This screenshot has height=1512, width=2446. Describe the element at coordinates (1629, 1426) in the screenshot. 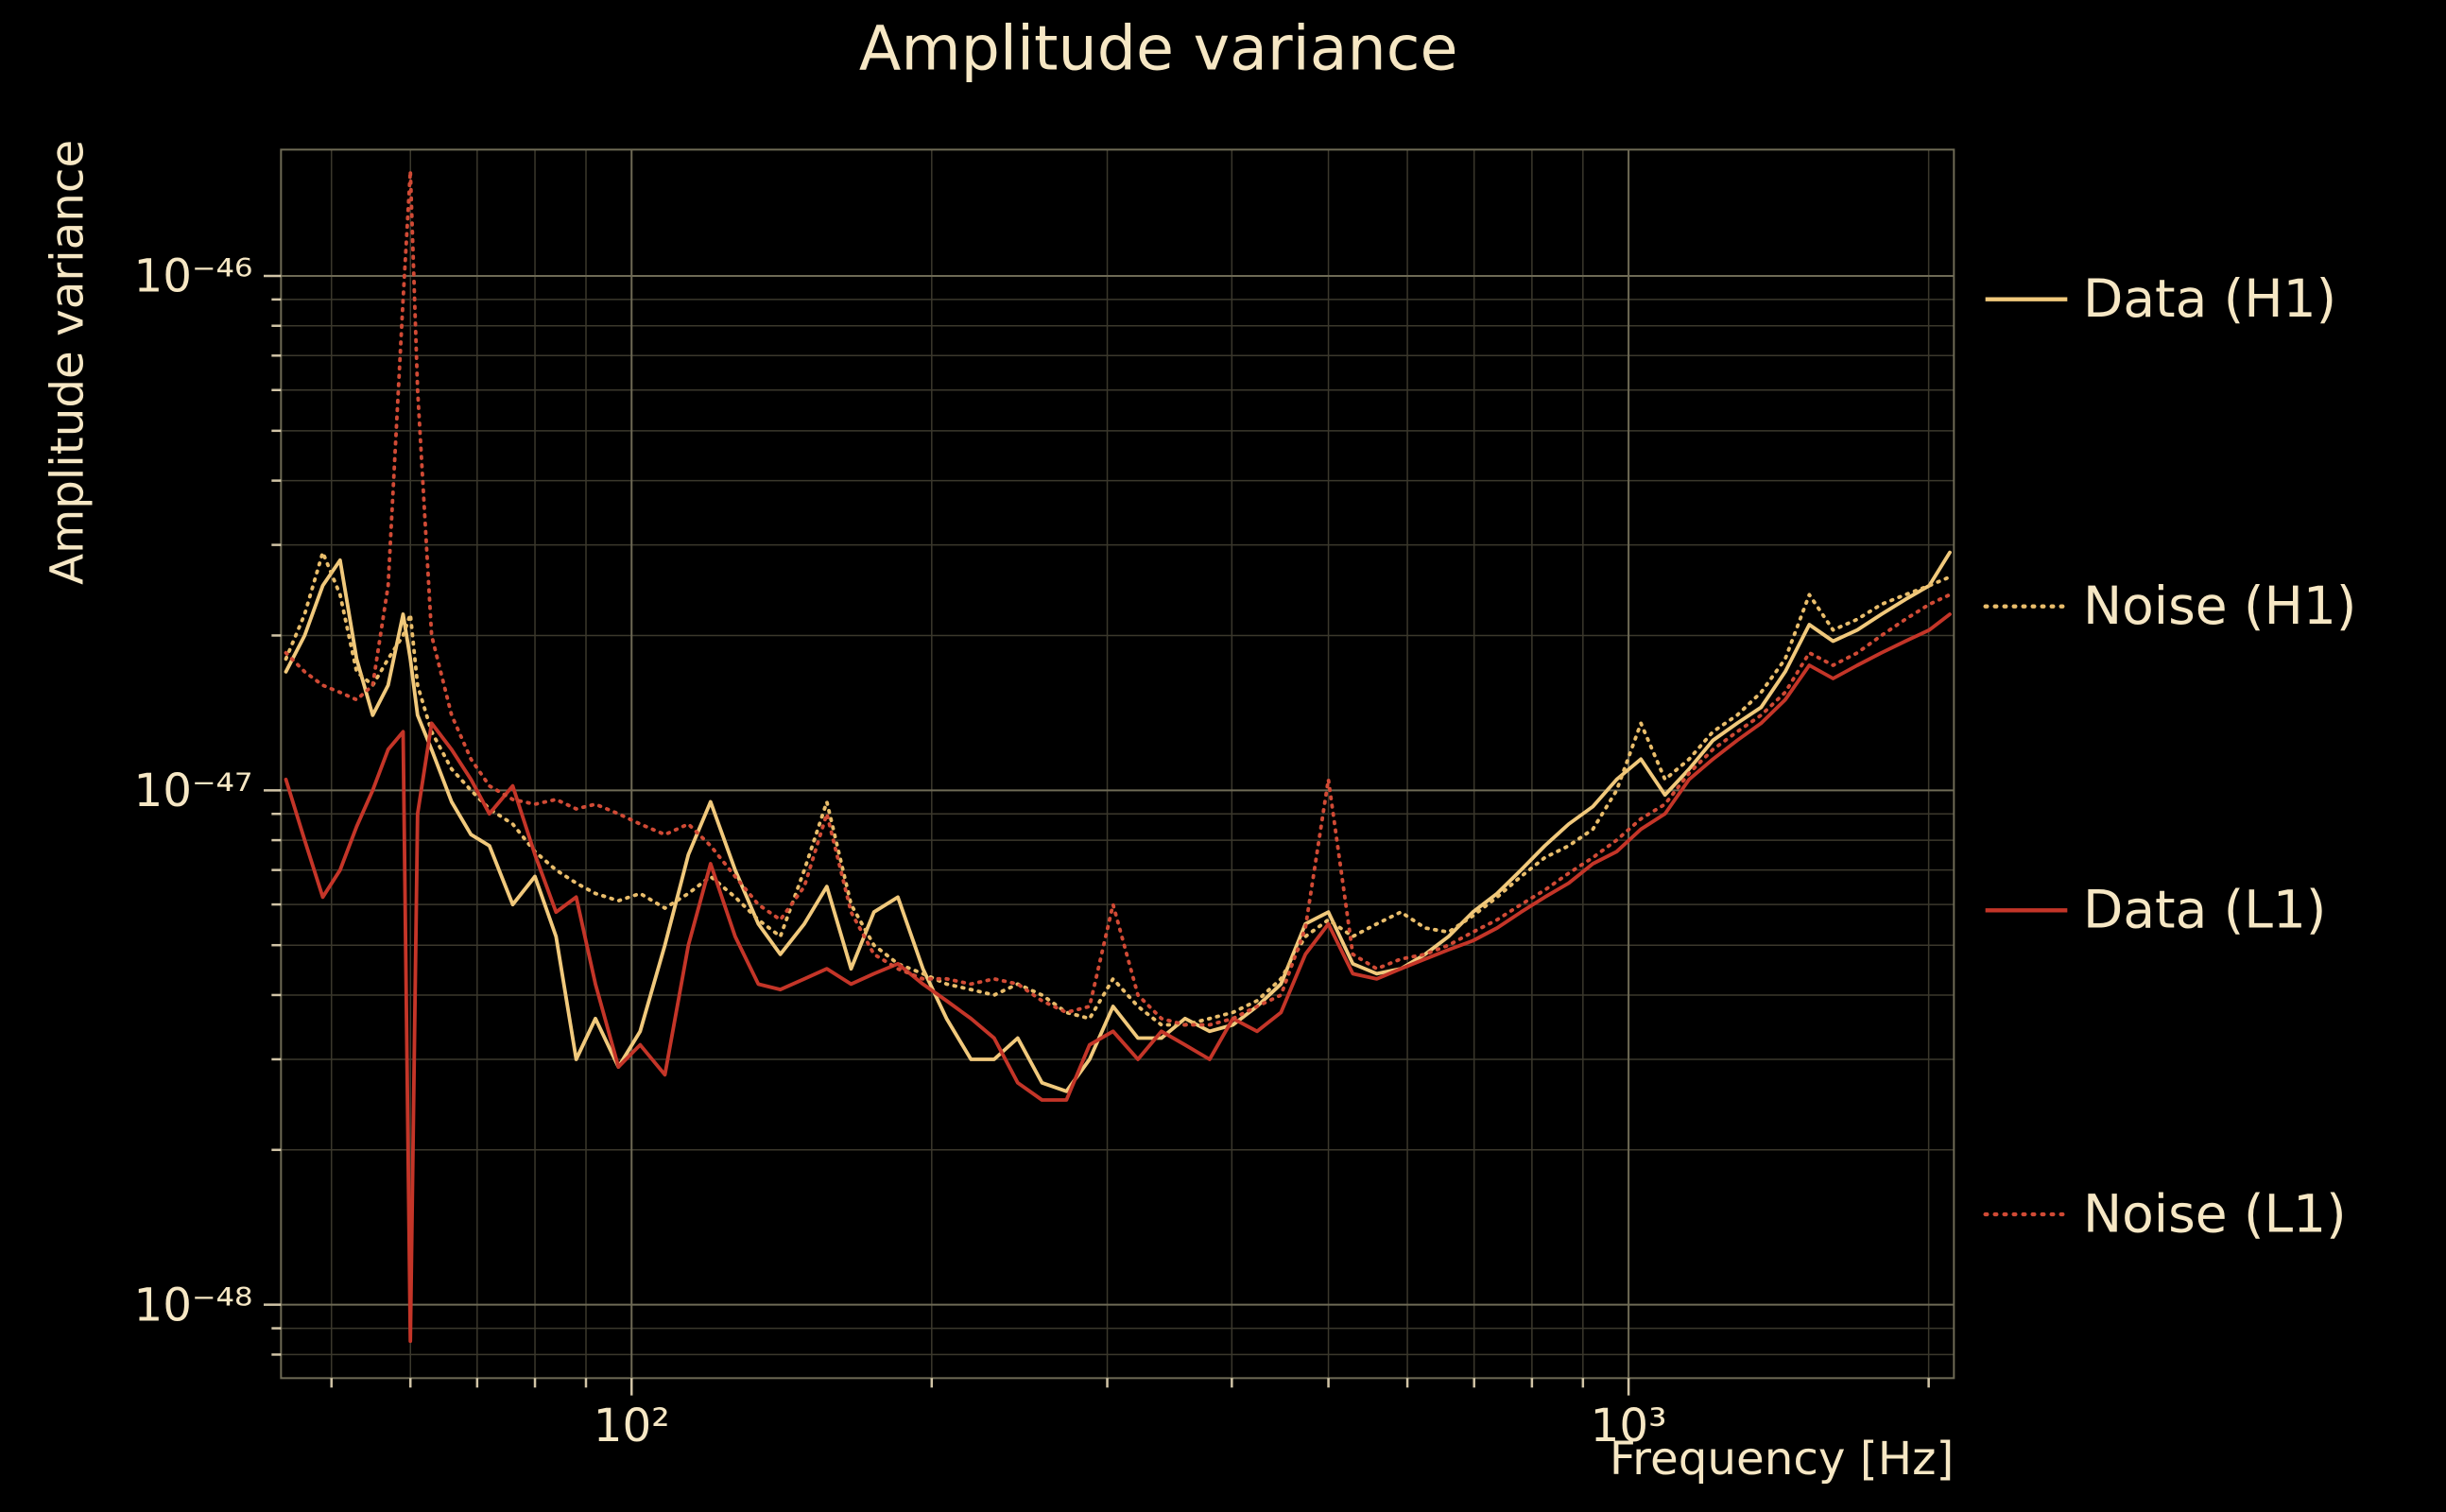

I see `x-tick-label: 10³` at that location.